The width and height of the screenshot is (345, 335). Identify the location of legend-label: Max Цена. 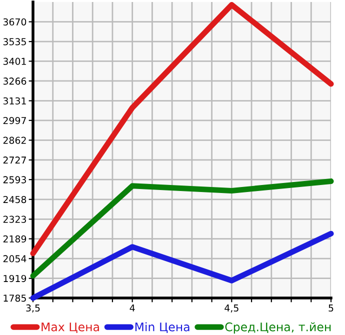
(70, 328).